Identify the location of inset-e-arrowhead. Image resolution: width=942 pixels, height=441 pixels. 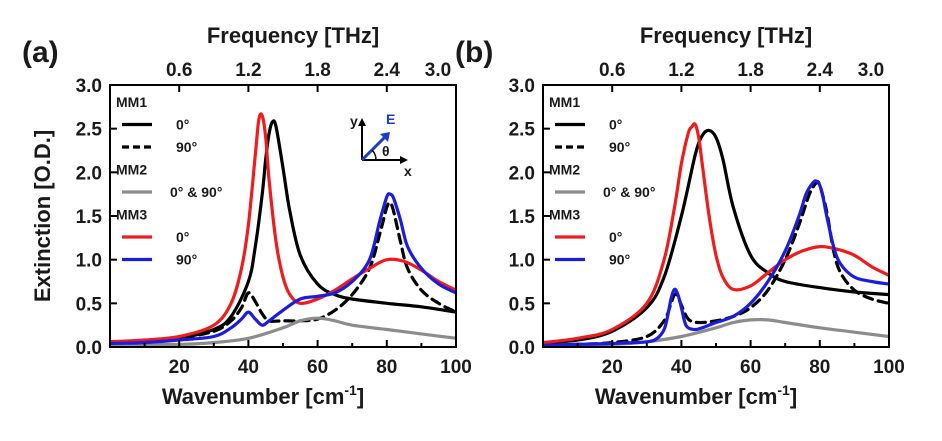
(385, 137).